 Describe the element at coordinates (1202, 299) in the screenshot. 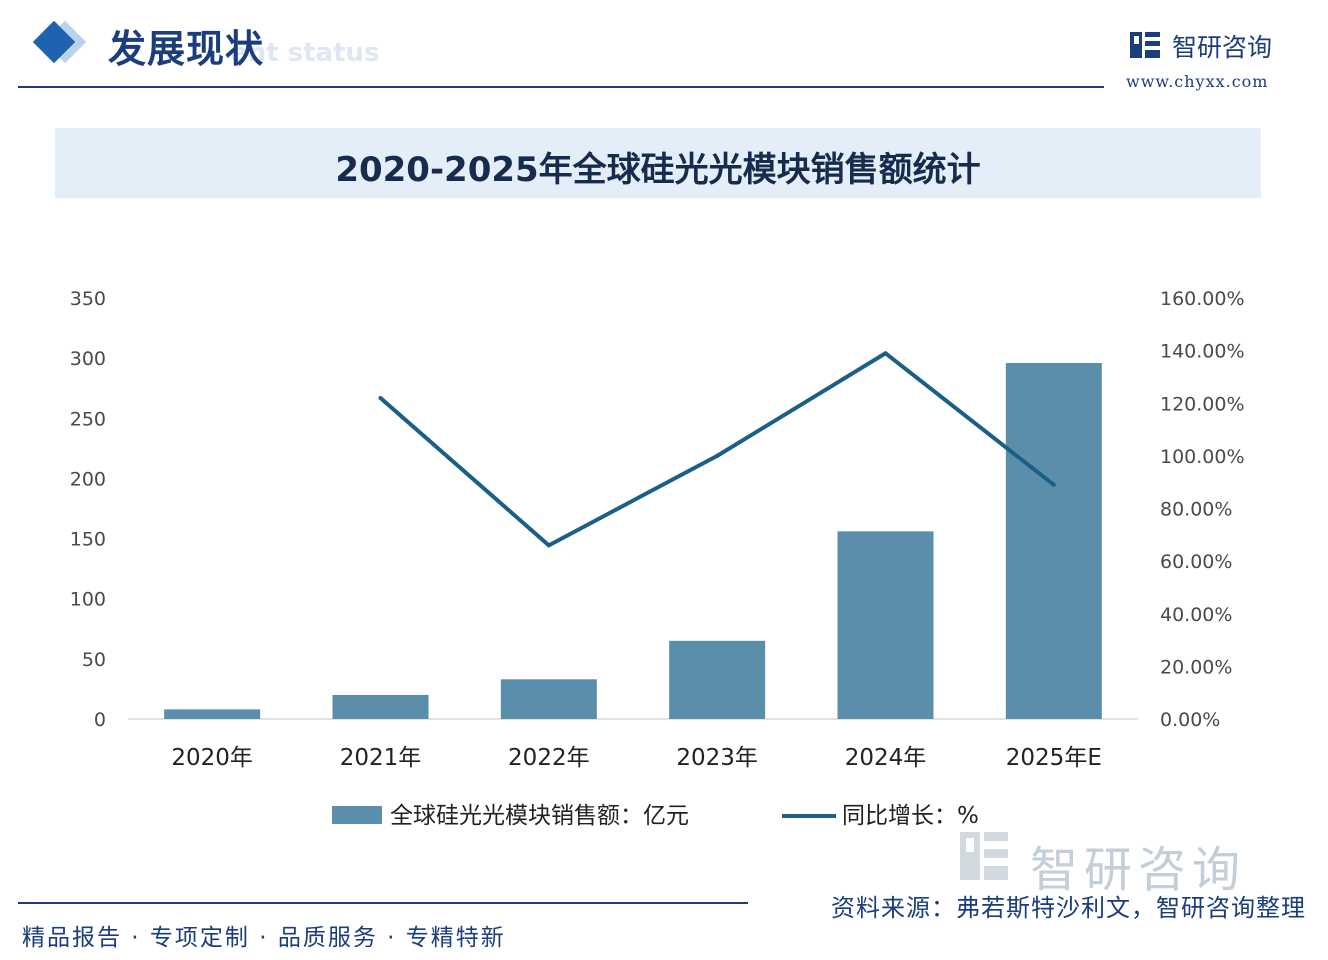

I see `y2-tick-label: 160.00%` at that location.